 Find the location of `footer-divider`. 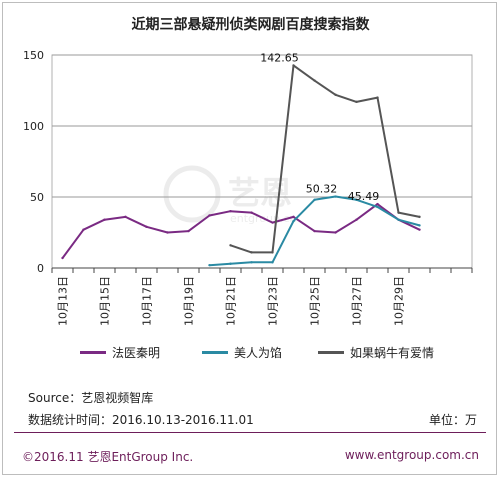

footer-divider is located at coordinates (250, 432).